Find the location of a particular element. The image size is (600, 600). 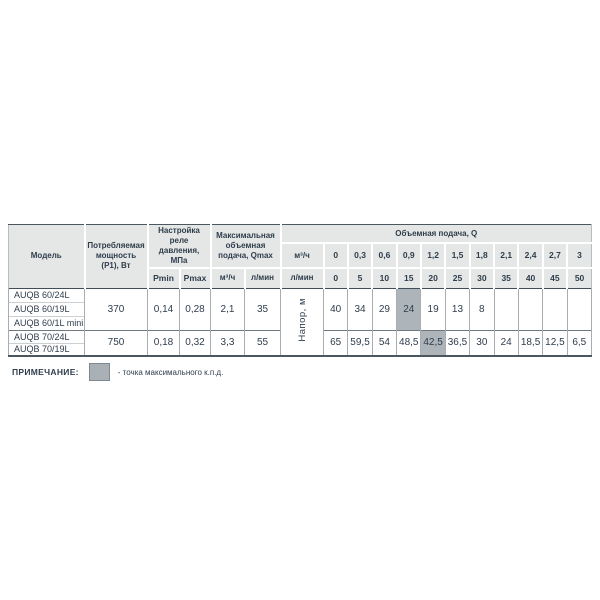

col-header-model: Модель is located at coordinates (47, 256).